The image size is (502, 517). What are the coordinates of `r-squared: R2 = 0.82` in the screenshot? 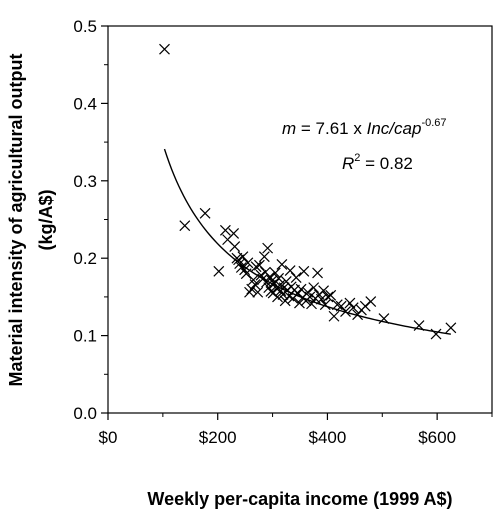 It's located at (377, 162).